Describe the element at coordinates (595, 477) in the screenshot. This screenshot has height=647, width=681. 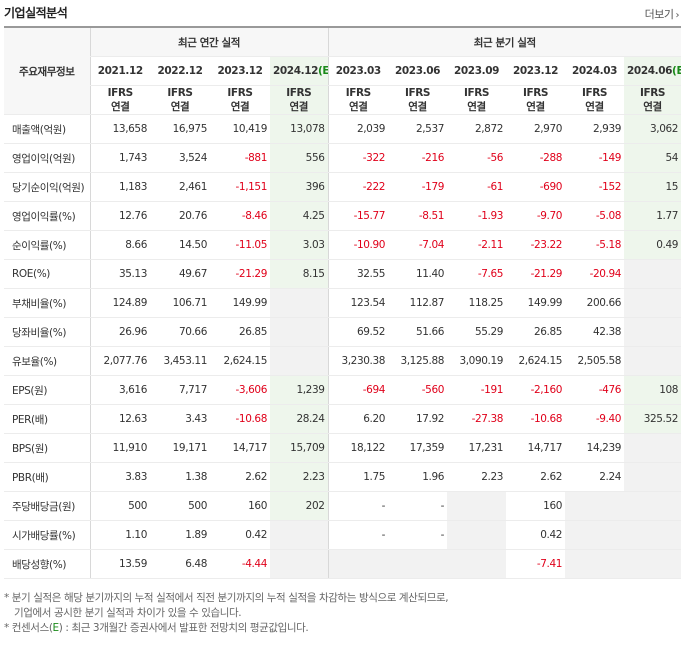
I see `table-cell: 2.24` at that location.